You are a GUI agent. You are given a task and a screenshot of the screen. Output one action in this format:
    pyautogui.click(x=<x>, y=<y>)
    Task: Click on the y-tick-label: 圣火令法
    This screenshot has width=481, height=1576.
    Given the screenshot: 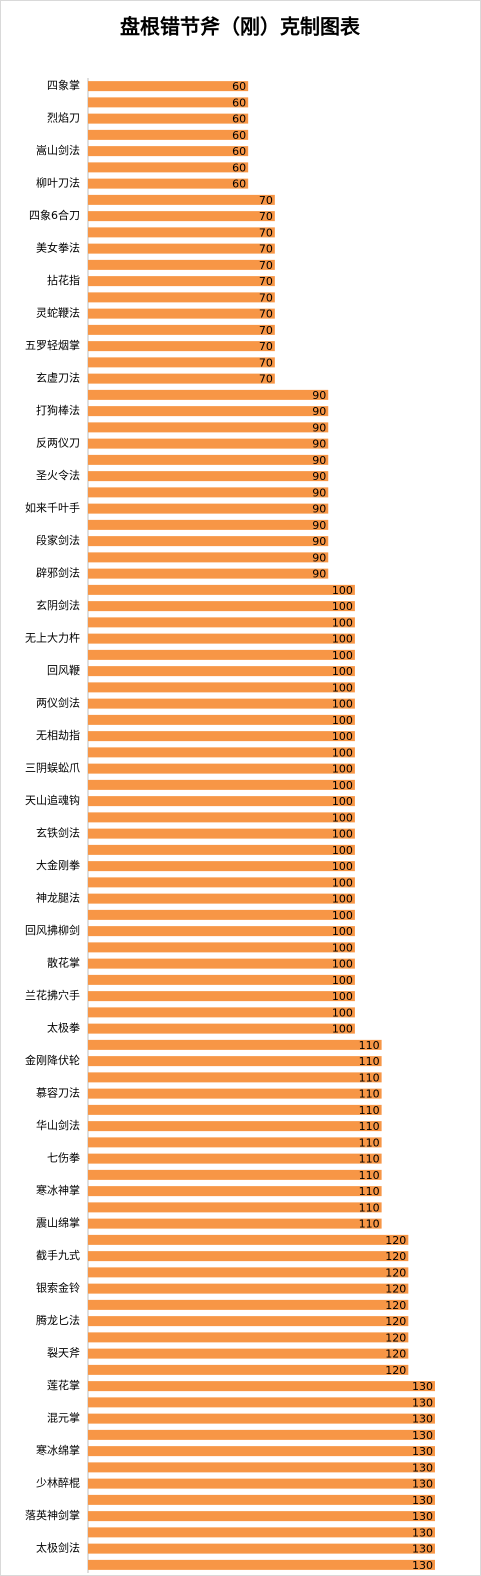 What is the action you would take?
    pyautogui.click(x=58, y=475)
    